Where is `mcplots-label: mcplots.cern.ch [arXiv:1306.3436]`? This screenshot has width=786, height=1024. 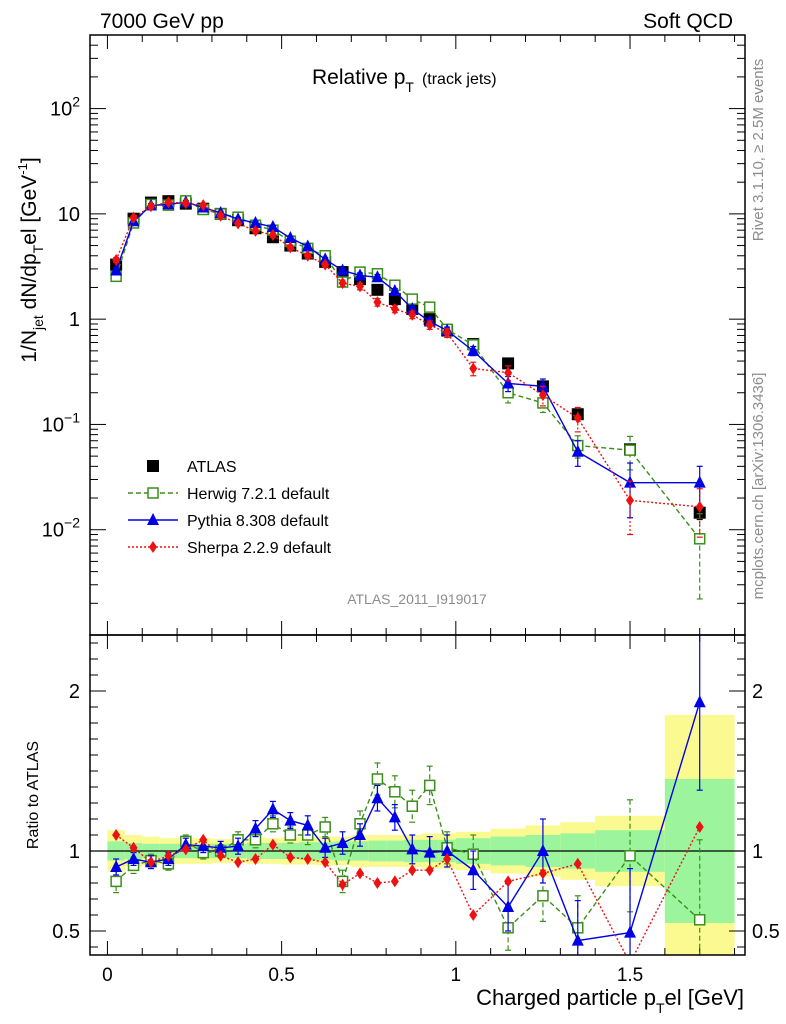
mcplots-label: mcplots.cern.ch [arXiv:1306.3436] is located at coordinates (758, 486).